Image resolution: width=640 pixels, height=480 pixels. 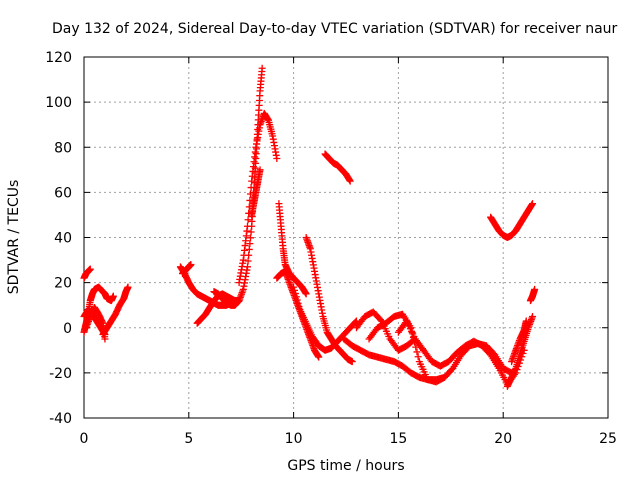 I want to click on y-tick-label: 120, so click(x=58, y=58).